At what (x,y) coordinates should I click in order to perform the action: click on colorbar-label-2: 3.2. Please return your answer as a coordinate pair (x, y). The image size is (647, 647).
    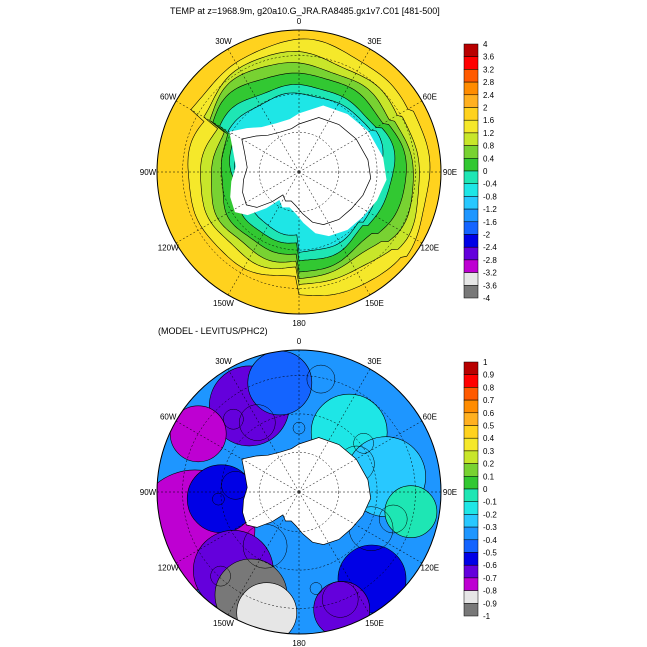
    Looking at the image, I should click on (489, 69).